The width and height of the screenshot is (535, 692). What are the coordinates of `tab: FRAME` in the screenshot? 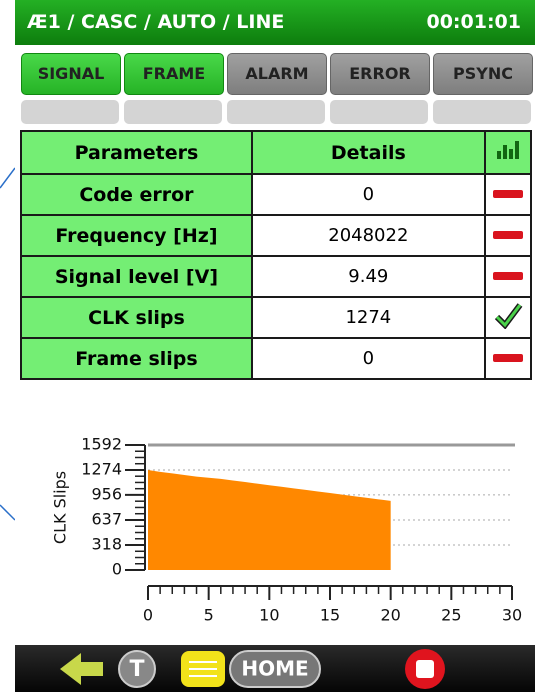 It's located at (174, 74).